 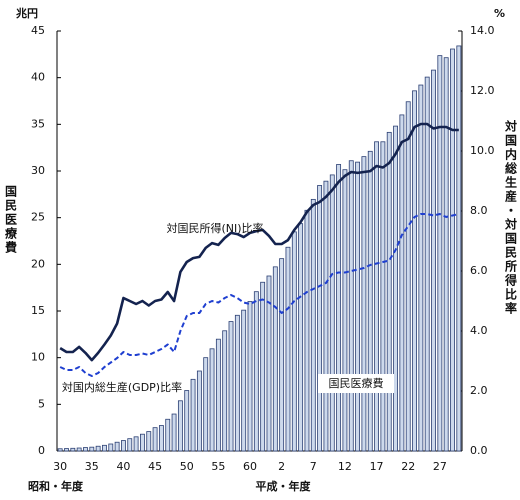 What do you see at coordinates (479, 450) in the screenshot?
I see `y2-tick-label: 0.0` at bounding box center [479, 450].